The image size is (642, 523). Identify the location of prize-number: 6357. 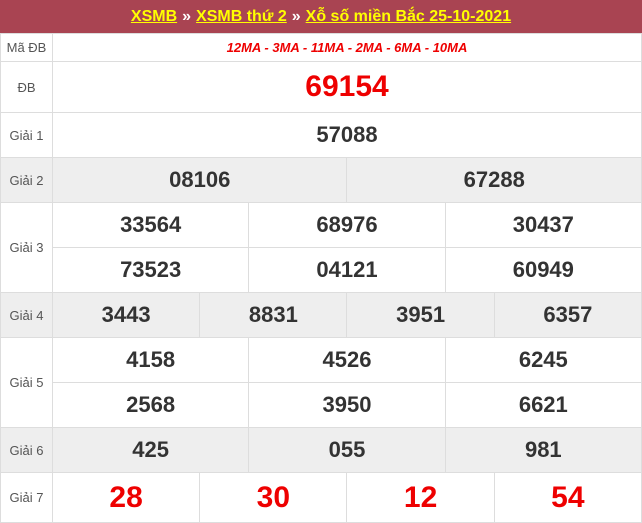
(567, 315).